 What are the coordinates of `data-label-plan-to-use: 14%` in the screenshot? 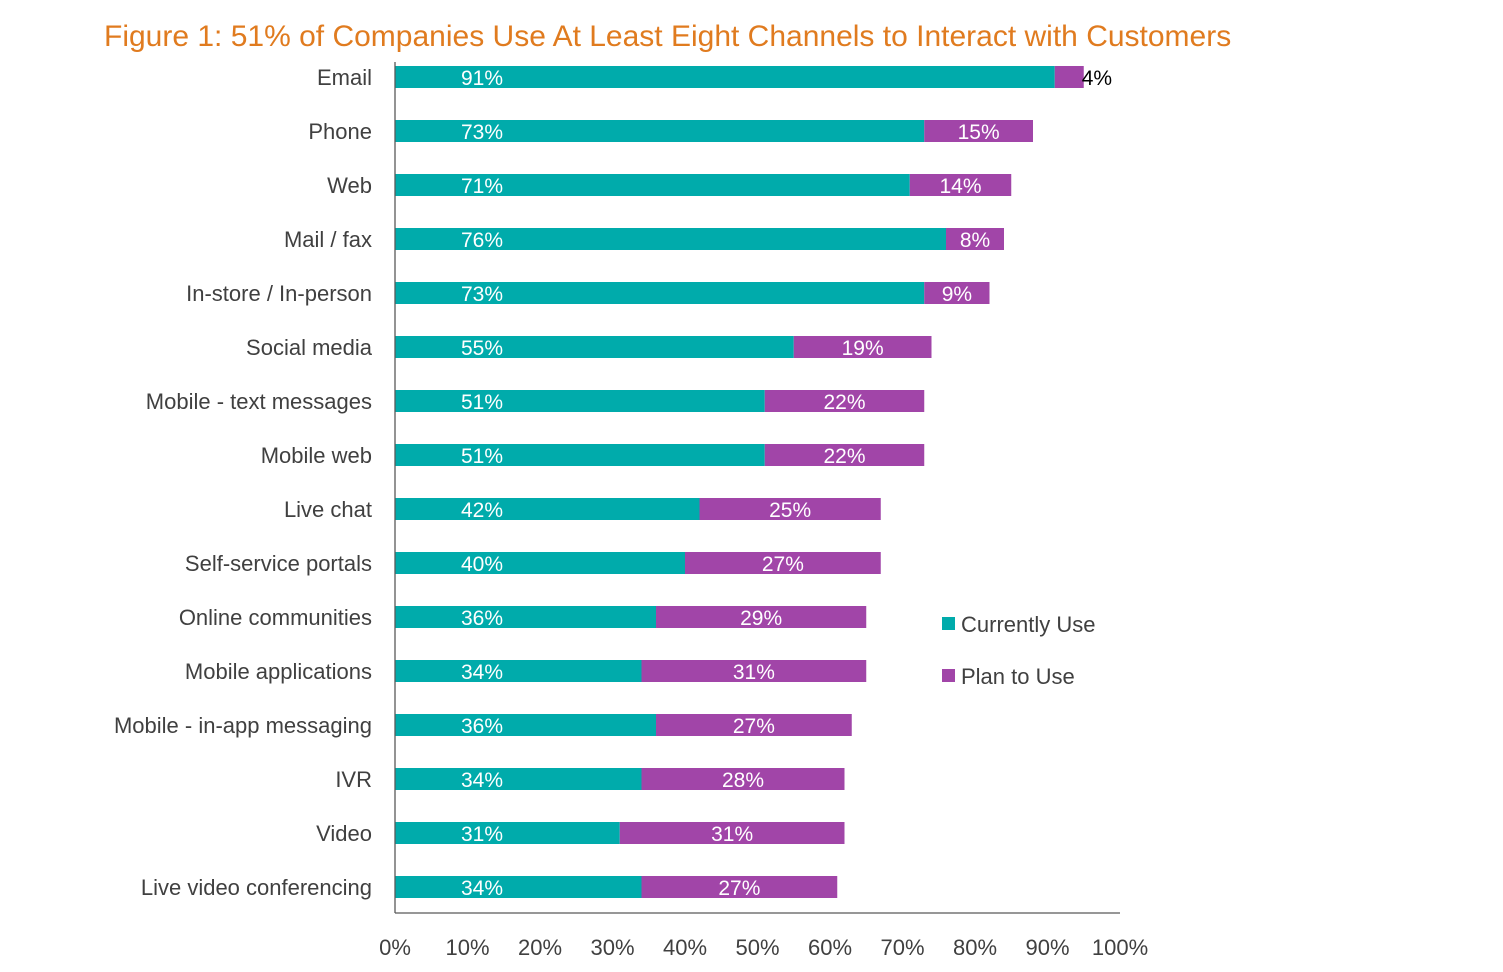 It's located at (960, 186).